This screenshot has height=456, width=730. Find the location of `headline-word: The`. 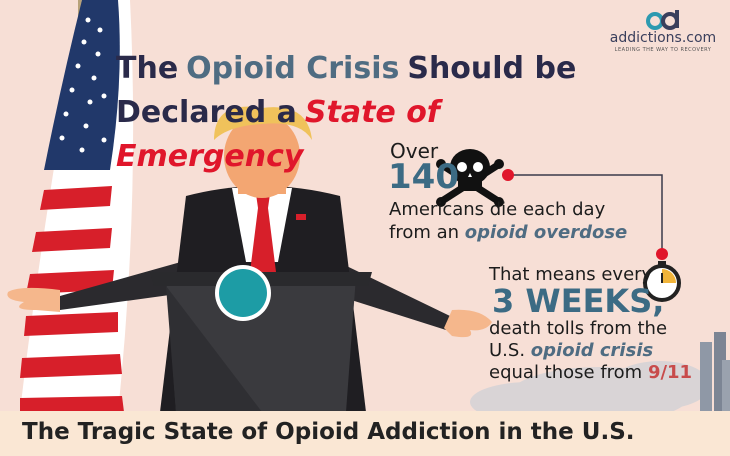

headline-word: The is located at coordinates (147, 68).